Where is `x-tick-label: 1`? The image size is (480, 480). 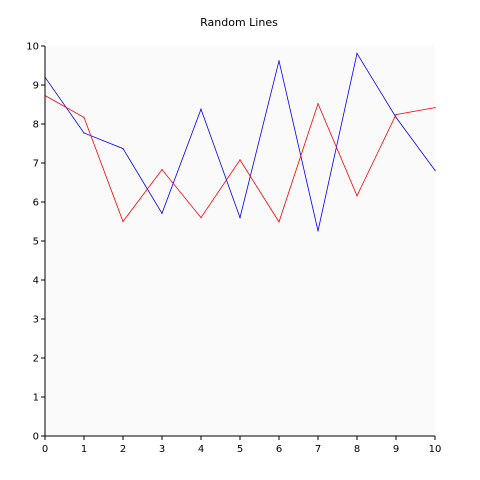
x-tick-label: 1 is located at coordinates (84, 449).